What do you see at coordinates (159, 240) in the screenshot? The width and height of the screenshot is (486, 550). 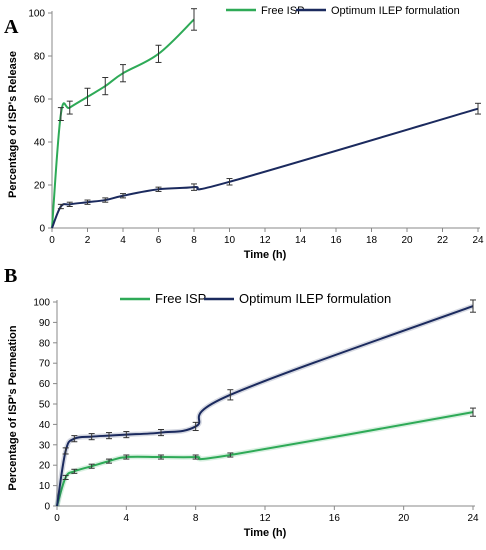 I see `x-tick-label: 6` at bounding box center [159, 240].